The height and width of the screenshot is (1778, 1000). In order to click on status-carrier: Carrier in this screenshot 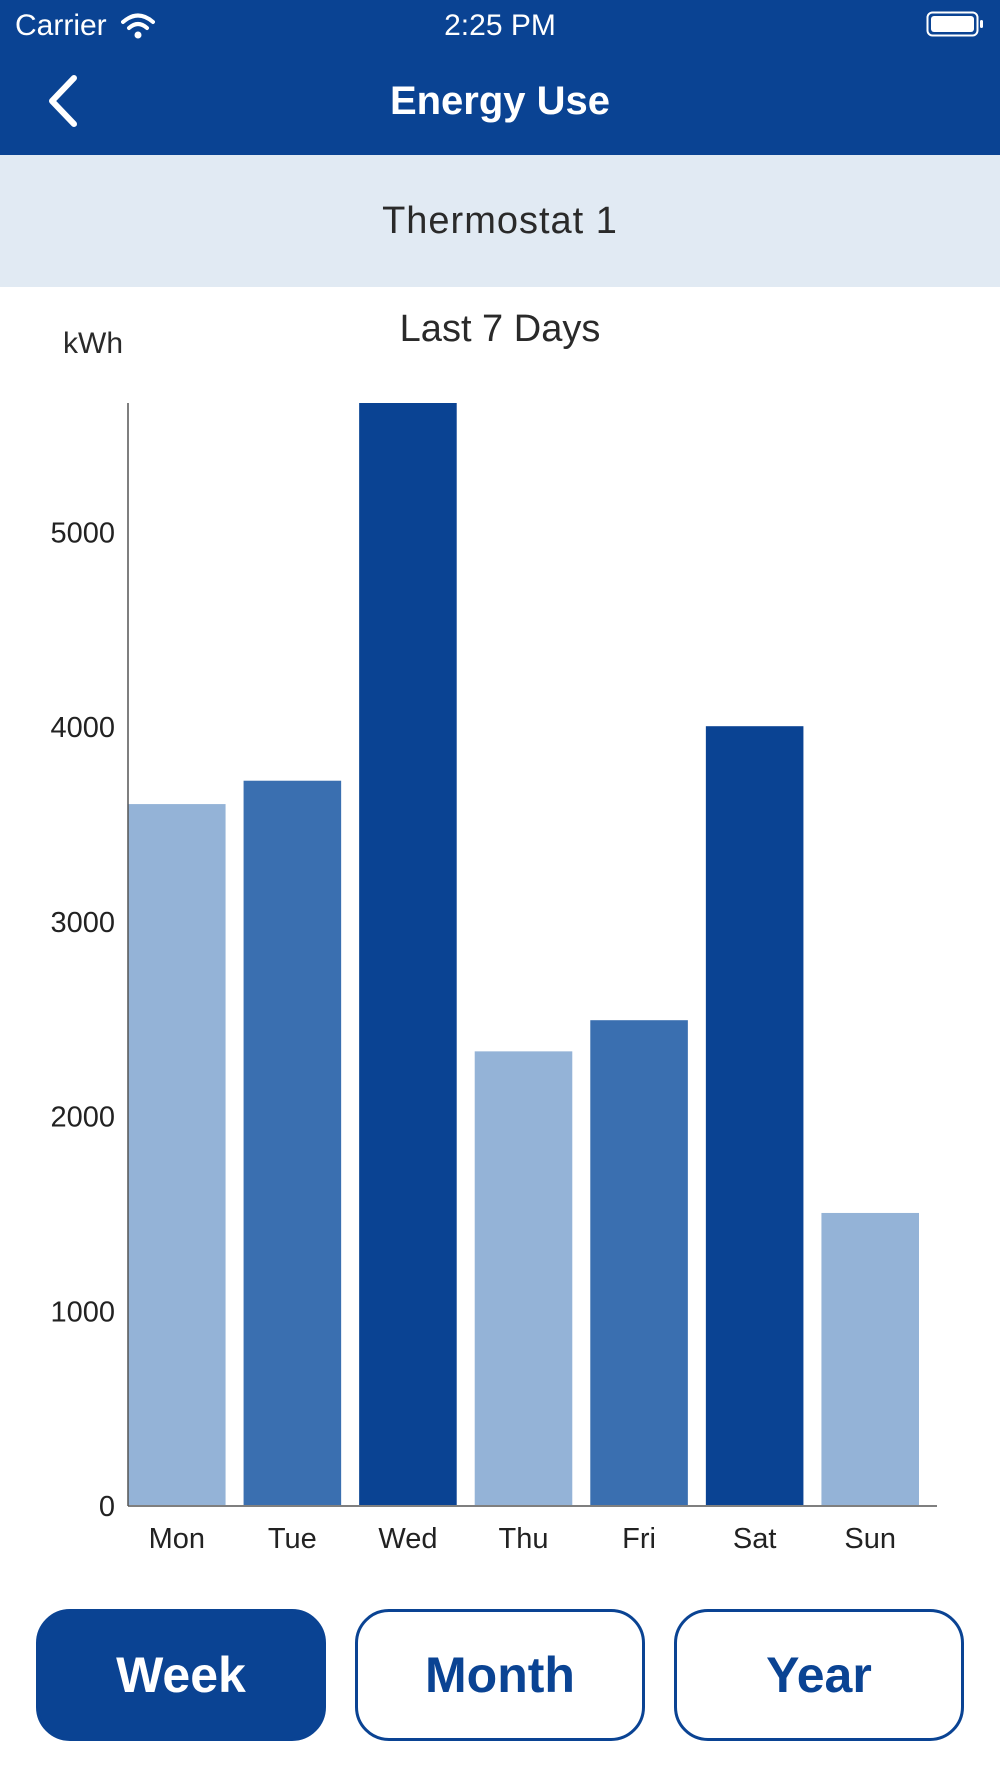, I will do `click(85, 26)`.